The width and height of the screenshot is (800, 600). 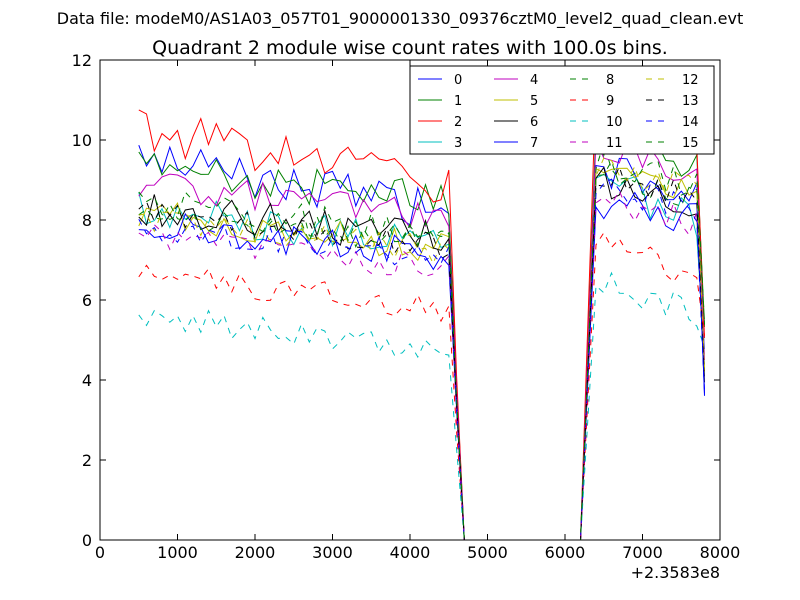 I want to click on x-offset-label: +2.3583e8, so click(x=675, y=572).